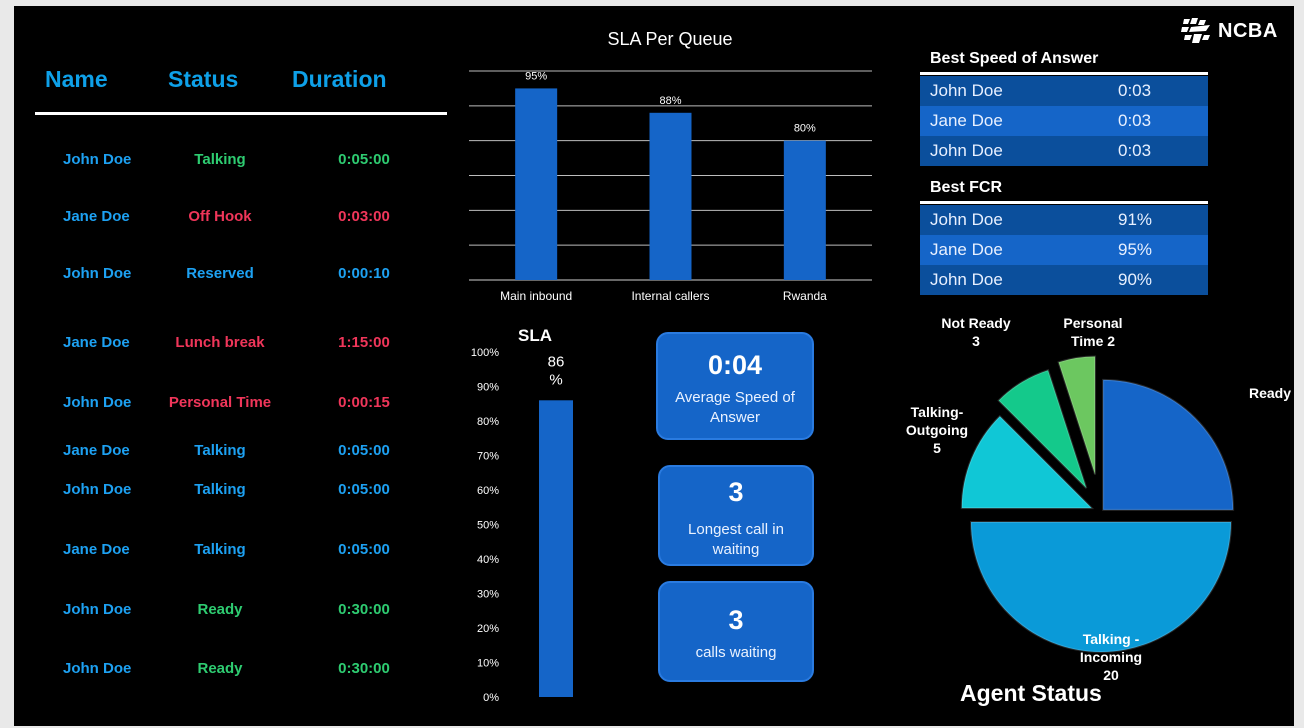 This screenshot has height=728, width=1304. What do you see at coordinates (735, 365) in the screenshot?
I see `average-speed-value: 0:04` at bounding box center [735, 365].